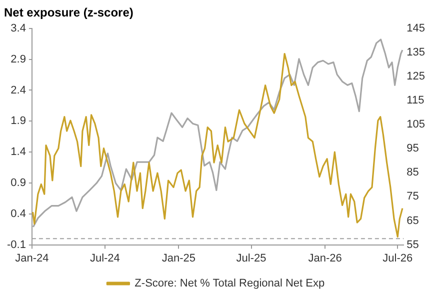 The height and width of the screenshot is (303, 434). I want to click on y2-tick-label: 85, so click(412, 172).